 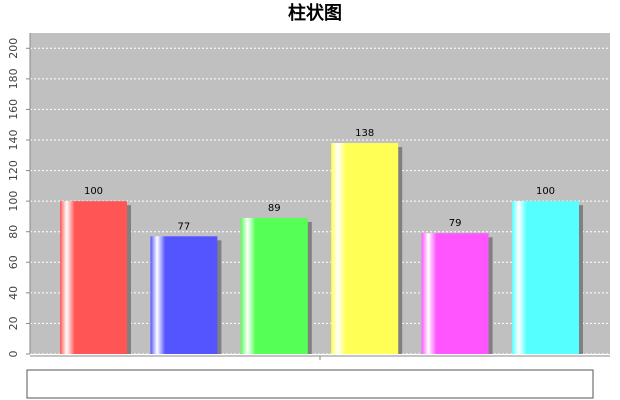 I want to click on y-tick-label: 0, so click(x=13, y=354).